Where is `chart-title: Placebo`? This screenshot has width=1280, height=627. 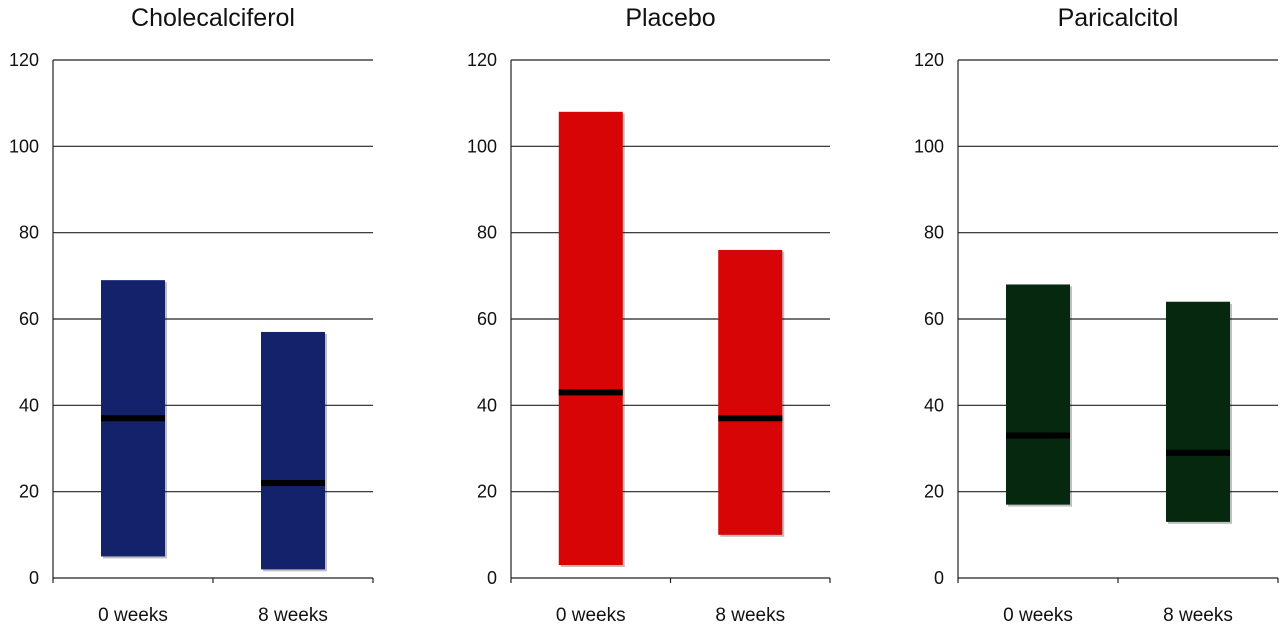 chart-title: Placebo is located at coordinates (670, 18).